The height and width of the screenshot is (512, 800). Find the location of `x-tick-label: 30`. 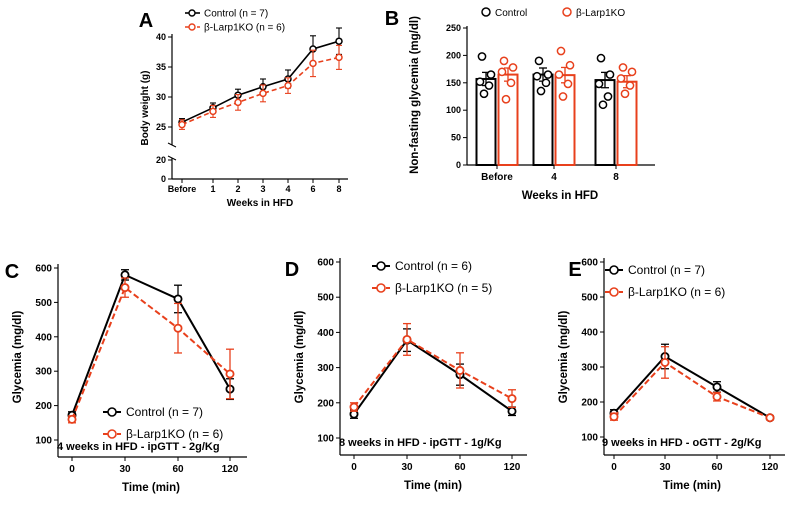

x-tick-label: 30 is located at coordinates (665, 467).